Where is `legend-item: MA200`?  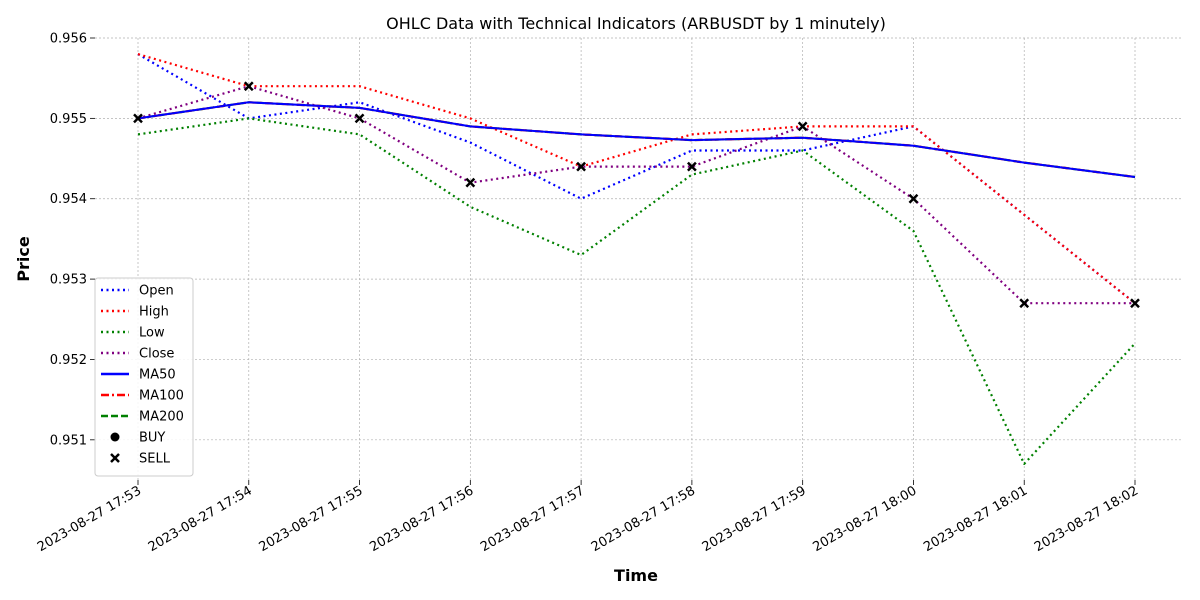 legend-item: MA200 is located at coordinates (142, 417).